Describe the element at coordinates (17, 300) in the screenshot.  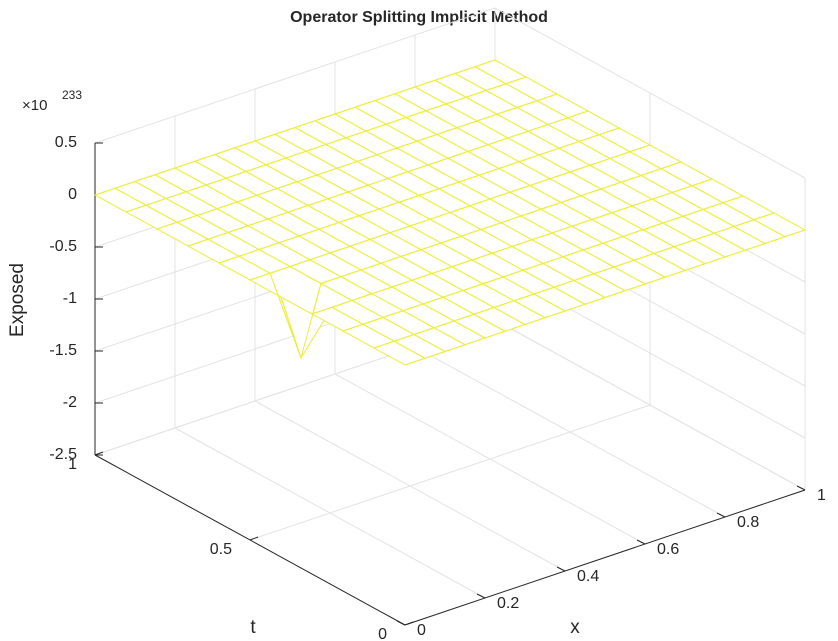
I see `z-axis-label: Exposed` at that location.